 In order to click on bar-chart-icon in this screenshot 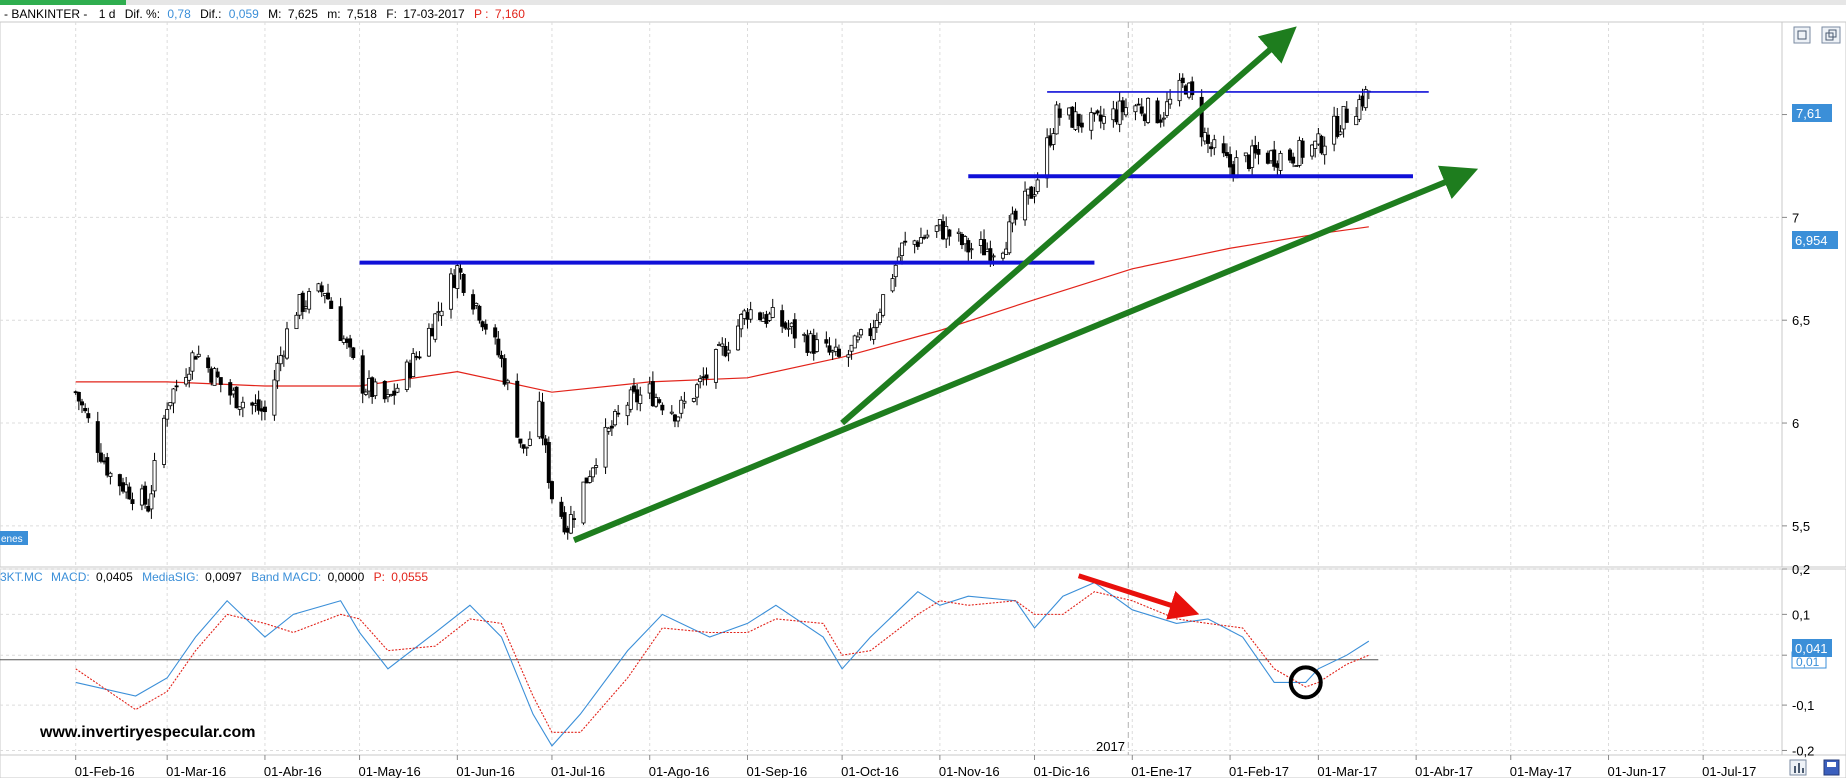, I will do `click(1798, 767)`.